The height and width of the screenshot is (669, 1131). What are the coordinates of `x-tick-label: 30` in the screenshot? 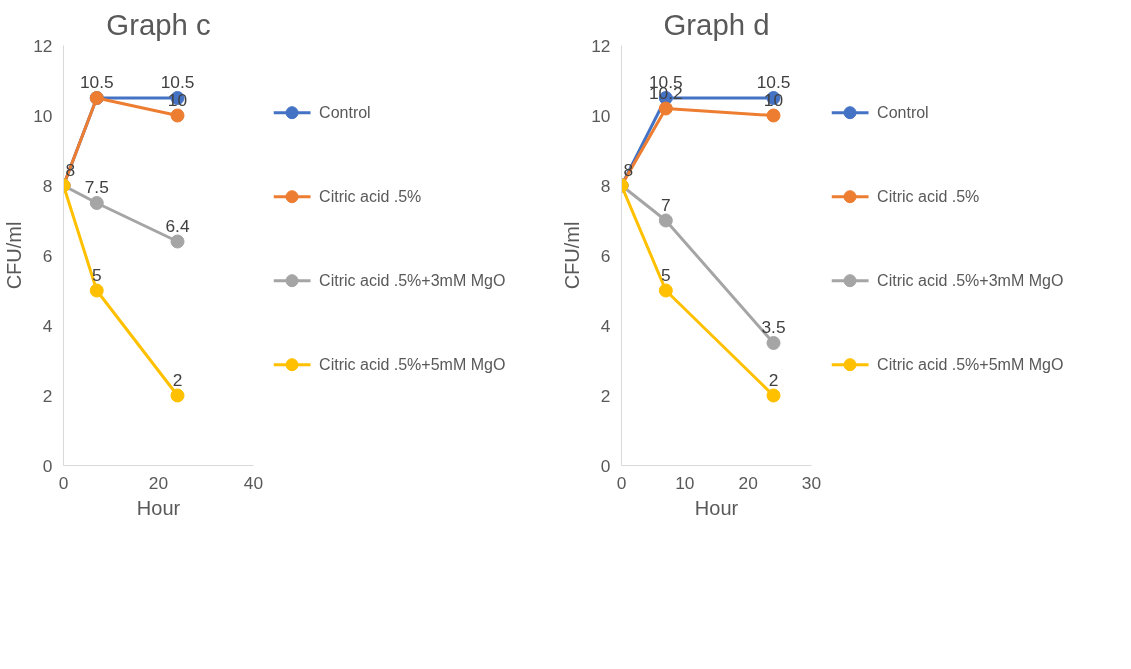 It's located at (811, 482).